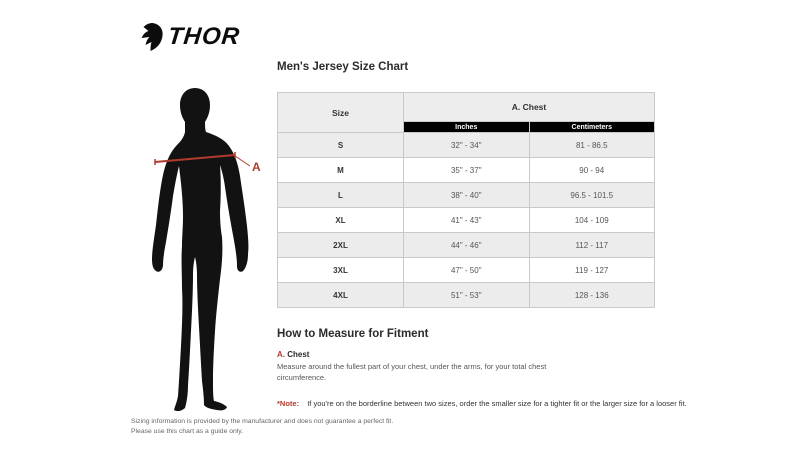 The width and height of the screenshot is (800, 459). I want to click on size-cell: 3XL, so click(340, 270).